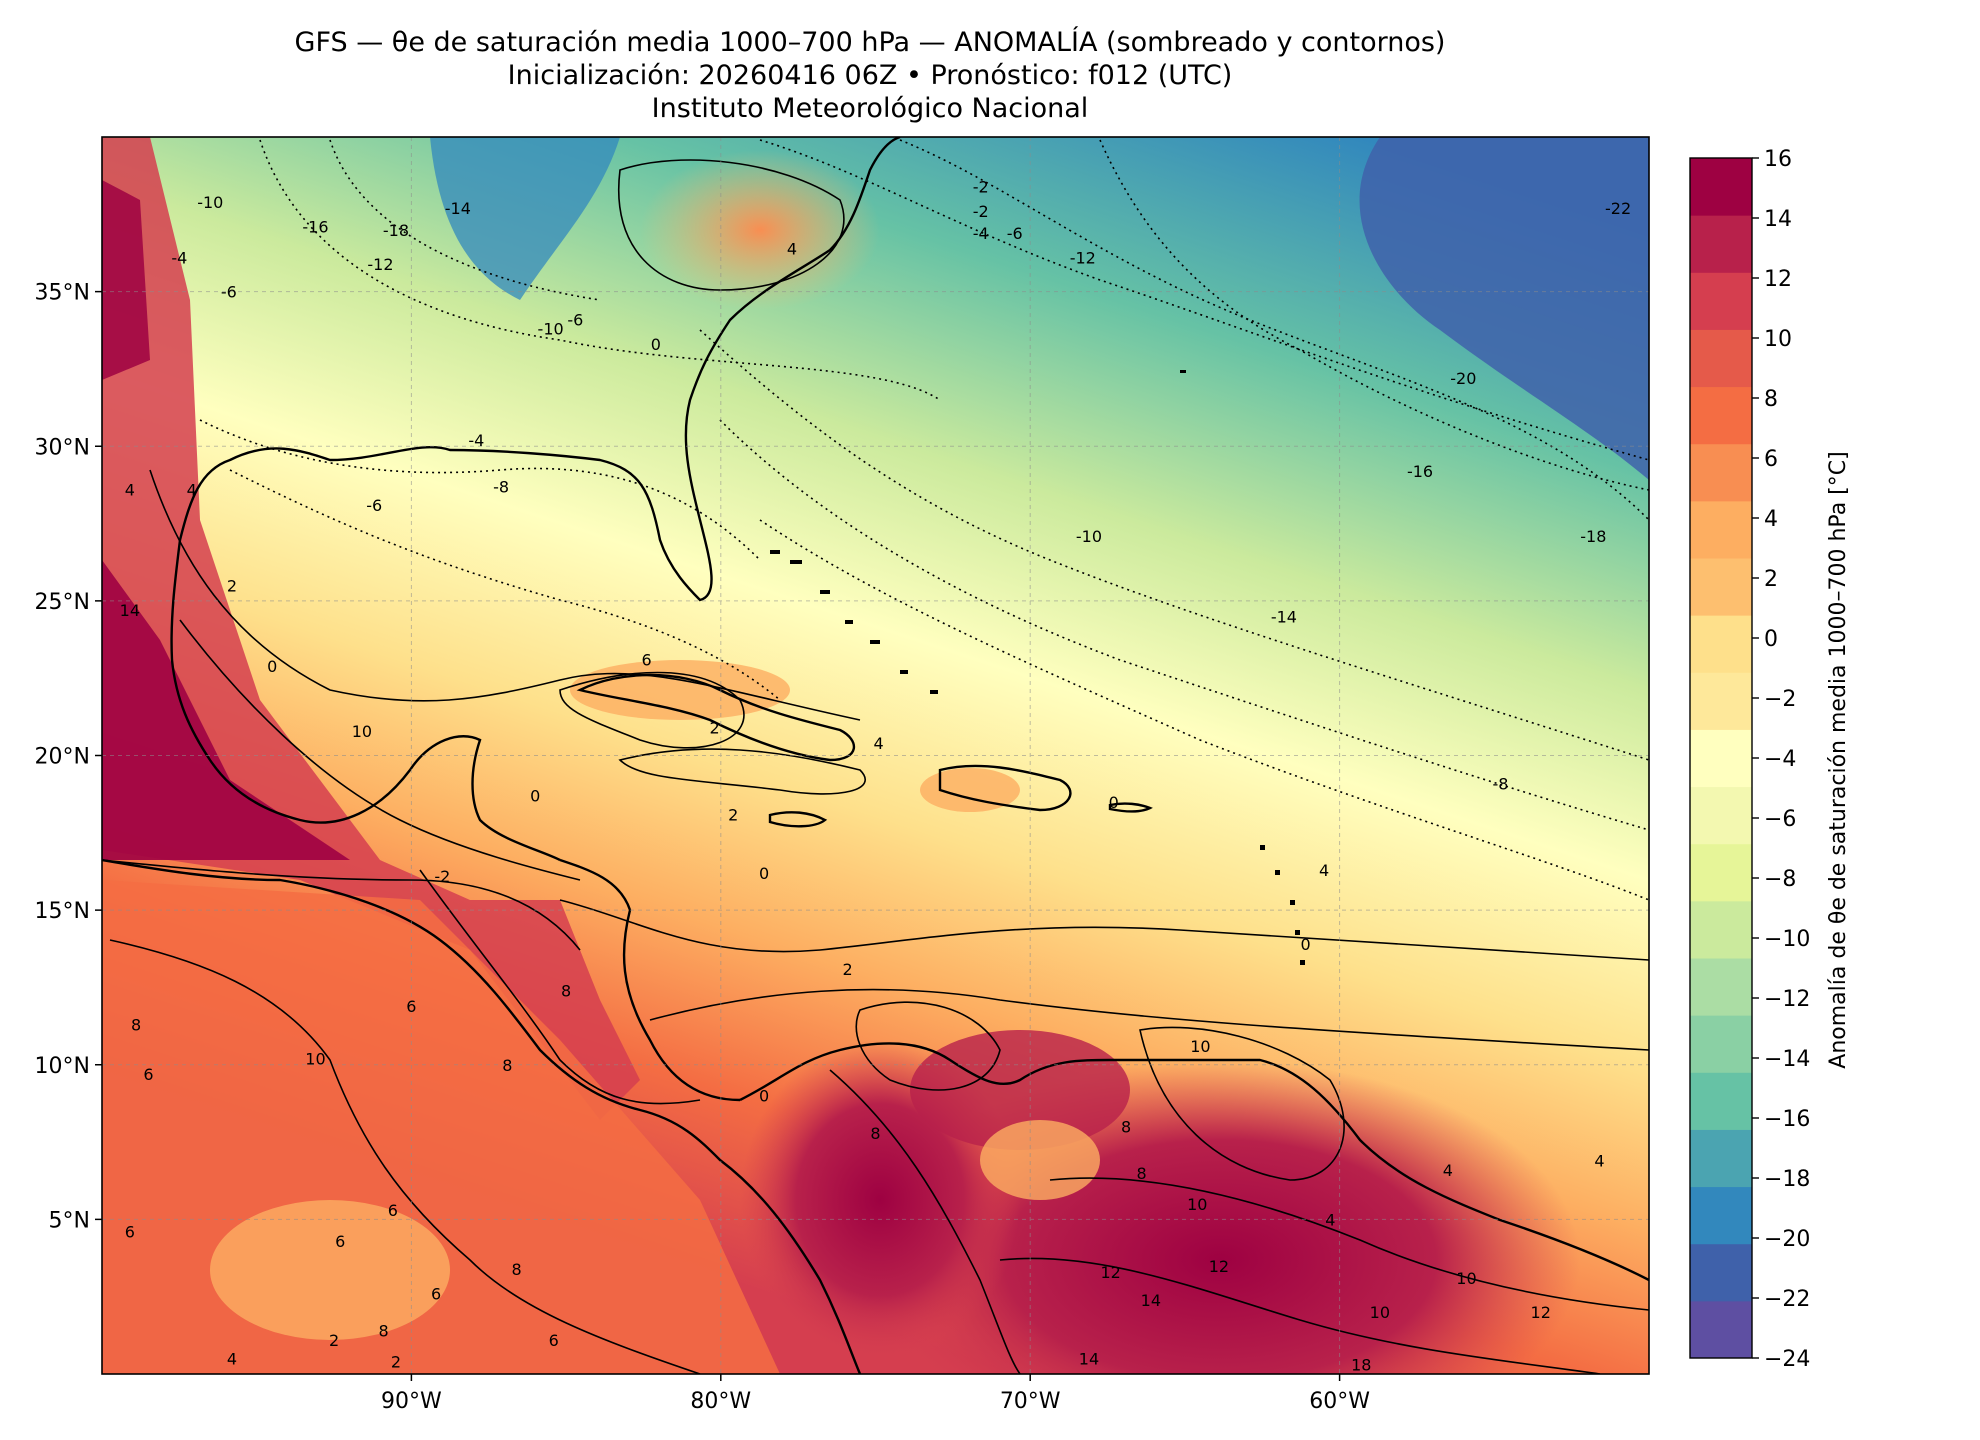  Describe the element at coordinates (315, 227) in the screenshot. I see `contour-label: -16` at that location.